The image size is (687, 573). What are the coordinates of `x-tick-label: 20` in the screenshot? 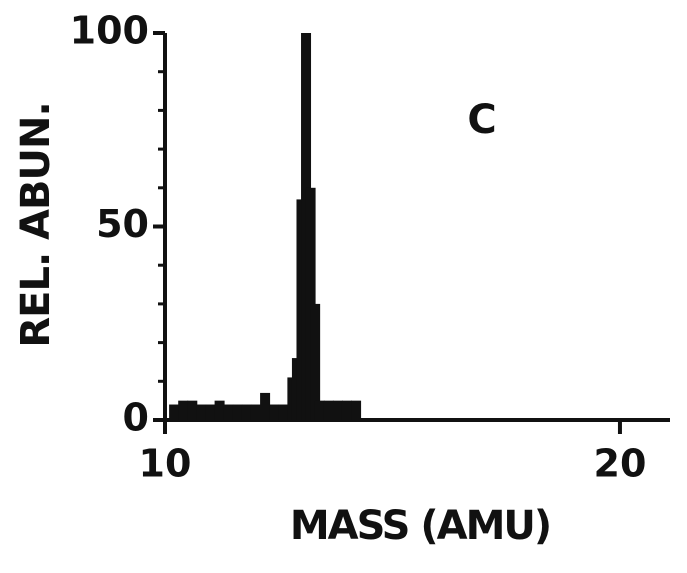 It's located at (620, 464).